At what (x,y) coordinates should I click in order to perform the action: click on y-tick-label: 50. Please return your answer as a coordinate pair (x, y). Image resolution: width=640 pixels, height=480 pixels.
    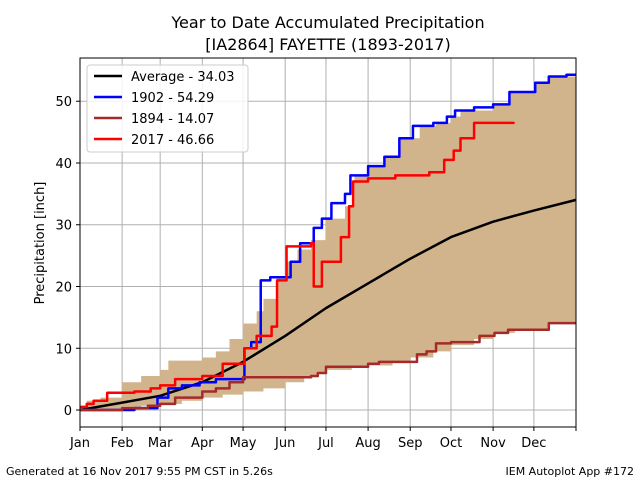
    Looking at the image, I should click on (63, 102).